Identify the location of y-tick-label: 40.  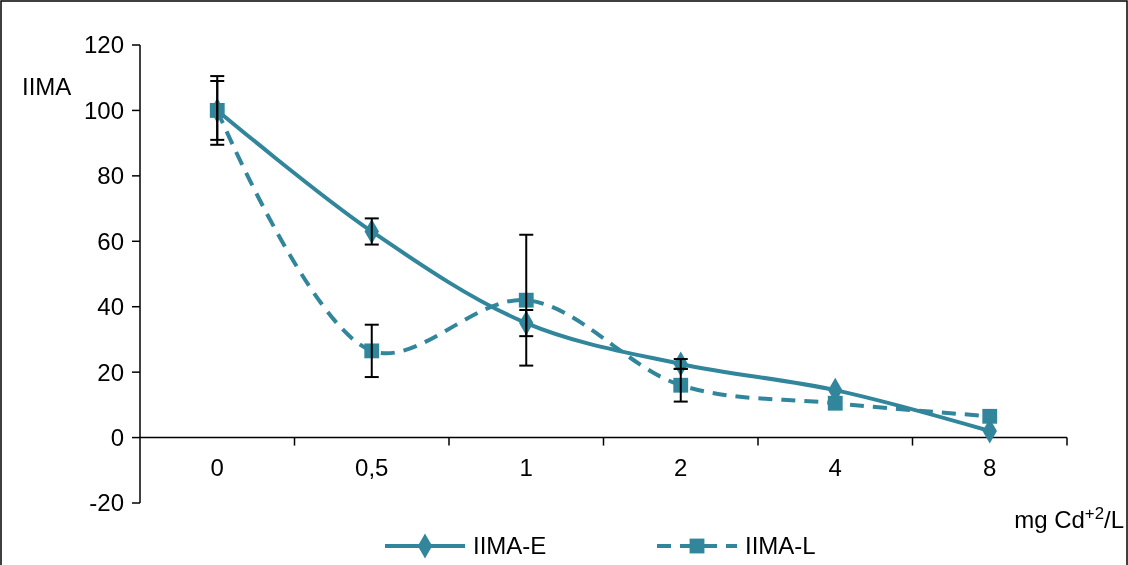
(110, 307).